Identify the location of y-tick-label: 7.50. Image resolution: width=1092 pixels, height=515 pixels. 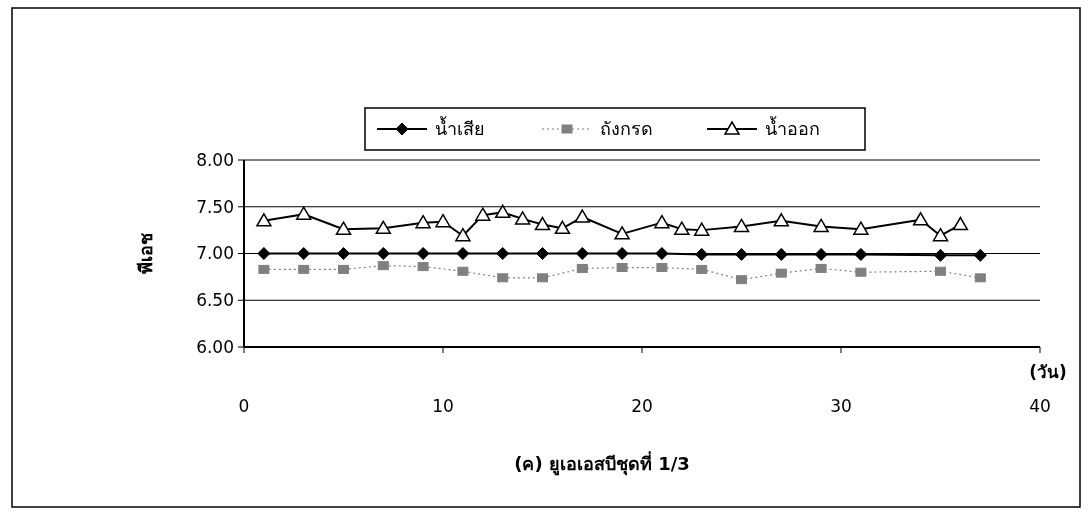
(215, 206).